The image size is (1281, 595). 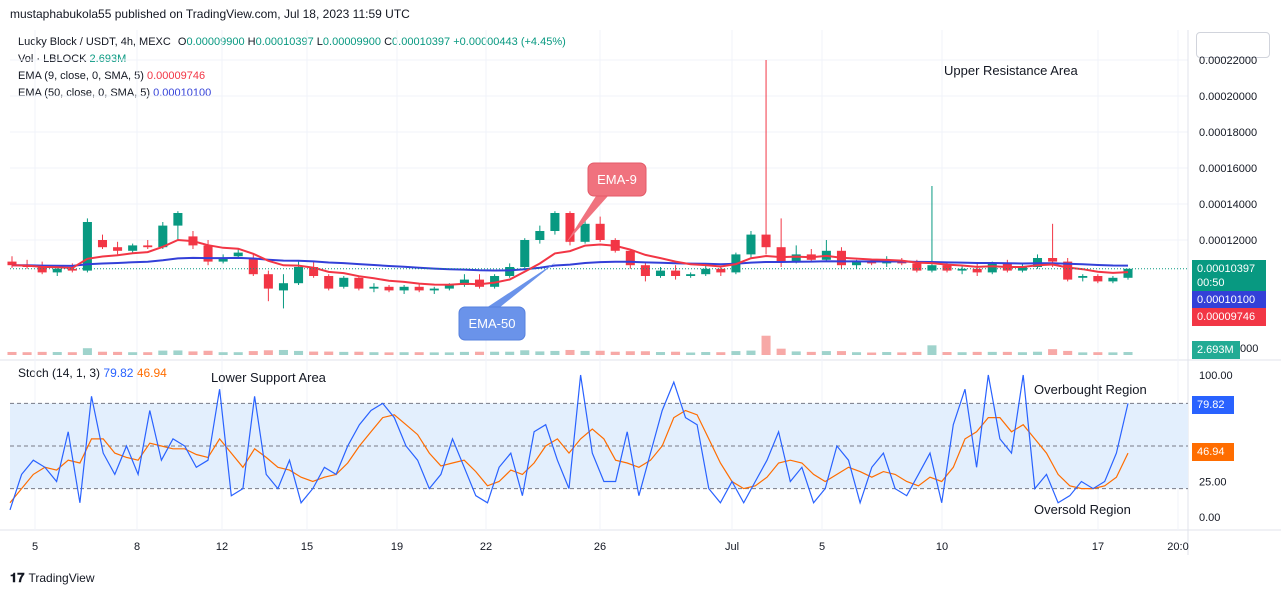 What do you see at coordinates (1228, 205) in the screenshot?
I see `price-tick-label: 0.00014000` at bounding box center [1228, 205].